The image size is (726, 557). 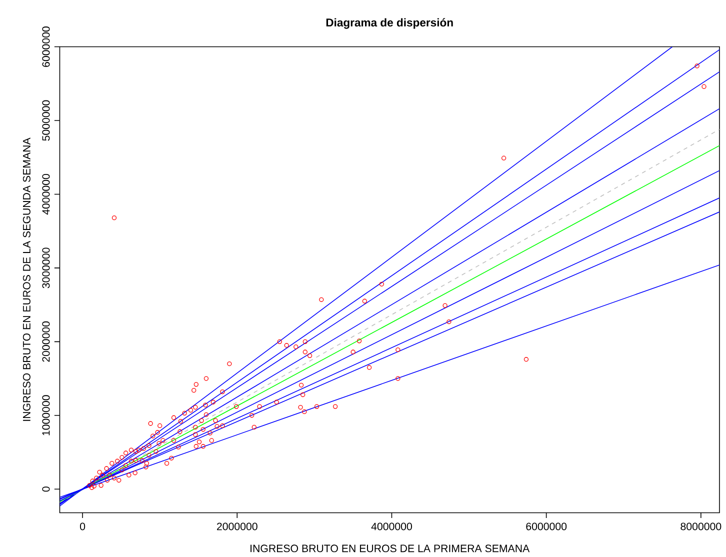 What do you see at coordinates (46, 342) in the screenshot?
I see `y-tick-label: 2000000` at bounding box center [46, 342].